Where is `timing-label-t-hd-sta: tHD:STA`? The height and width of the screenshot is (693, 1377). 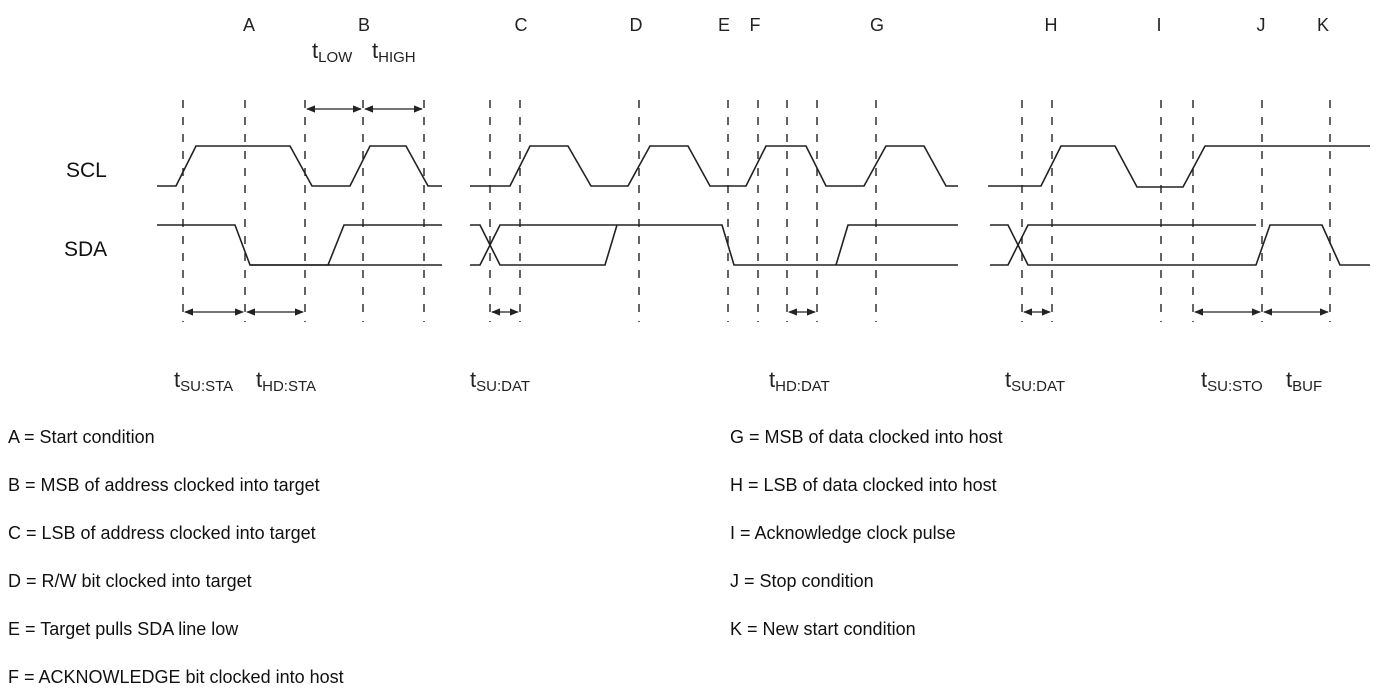
timing-label-t-hd-sta: tHD:STA is located at coordinates (286, 381).